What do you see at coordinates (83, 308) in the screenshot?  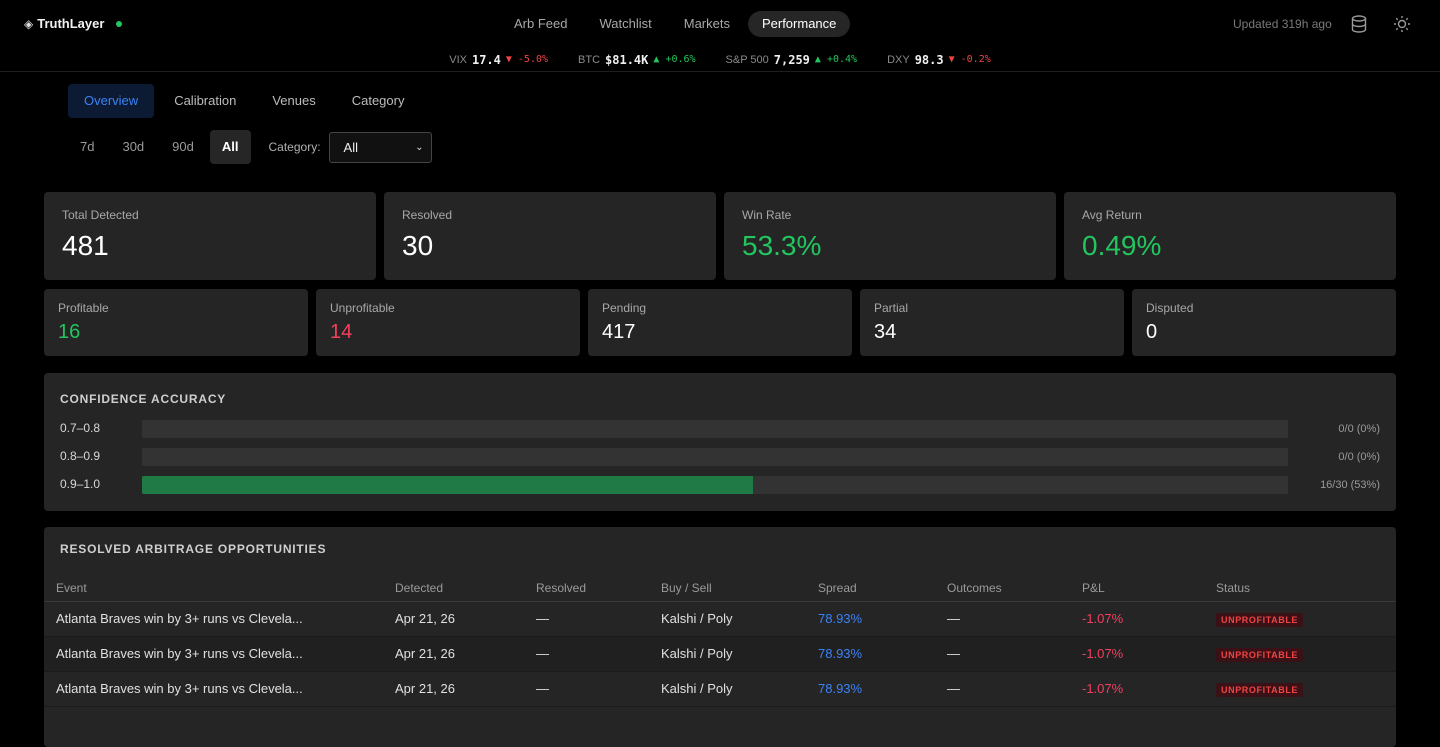 I see `outcome-label: Profitable` at bounding box center [83, 308].